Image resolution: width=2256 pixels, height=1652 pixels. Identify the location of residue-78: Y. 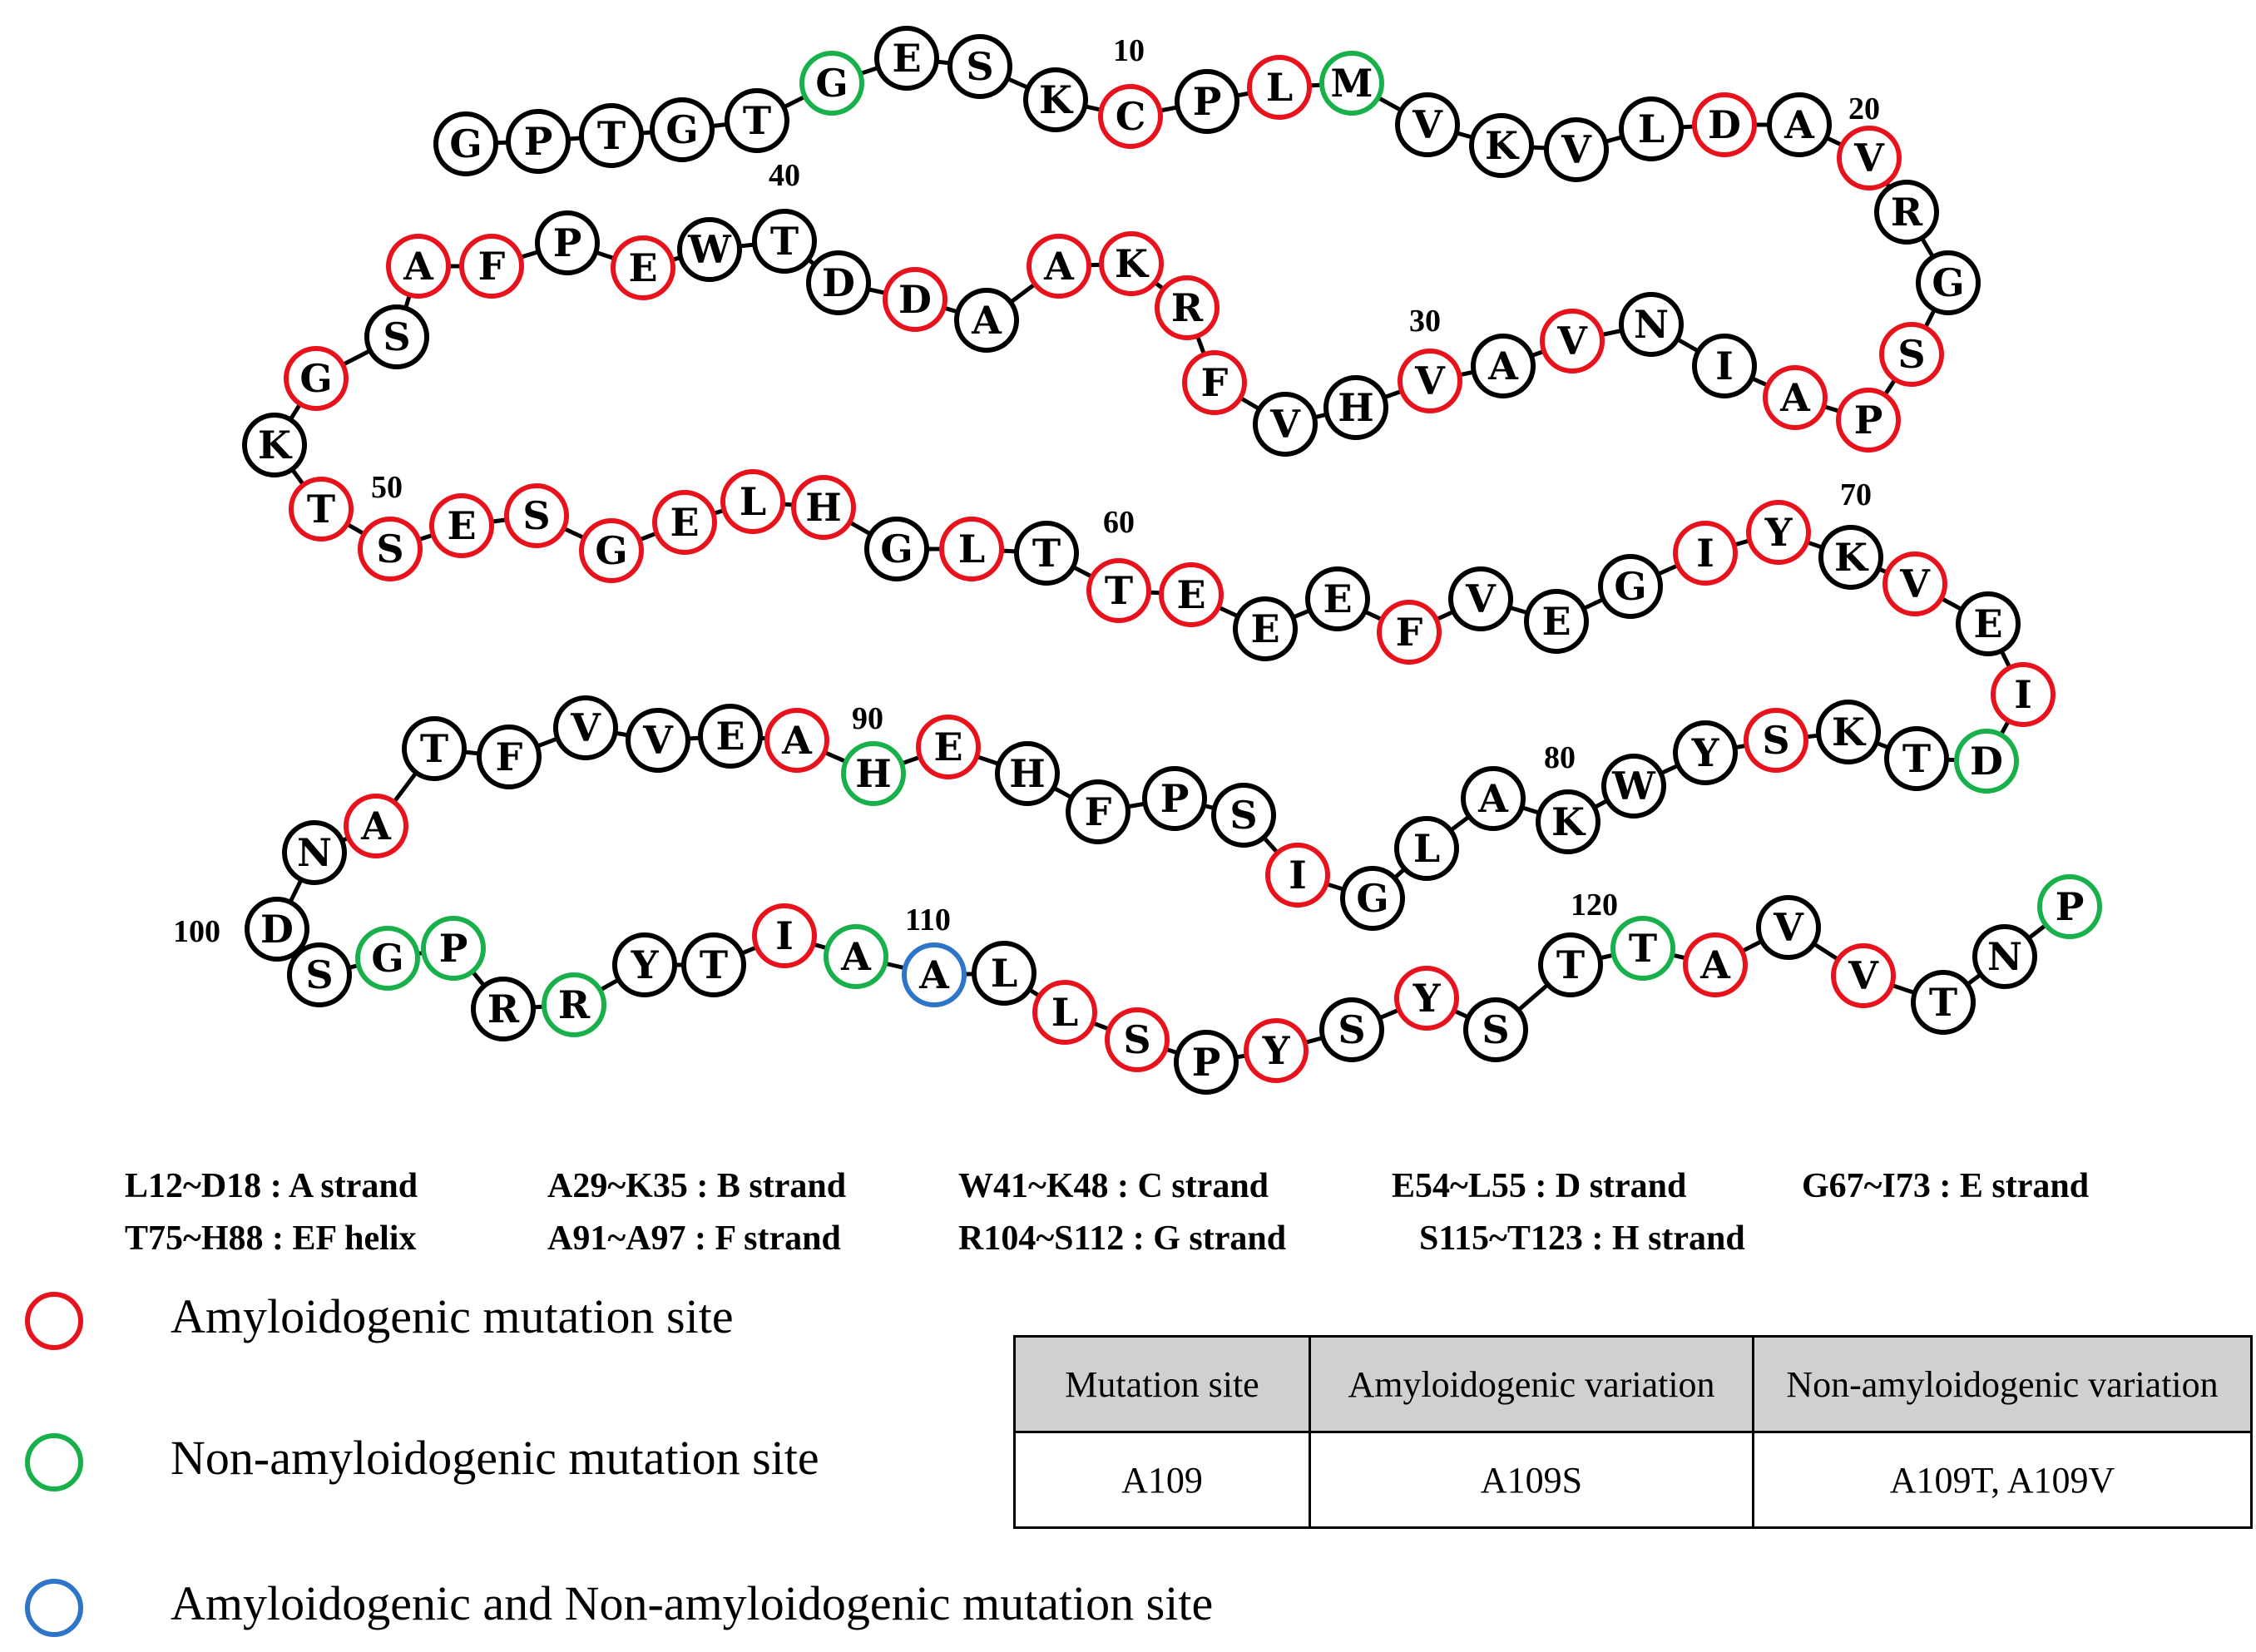
(1706, 752).